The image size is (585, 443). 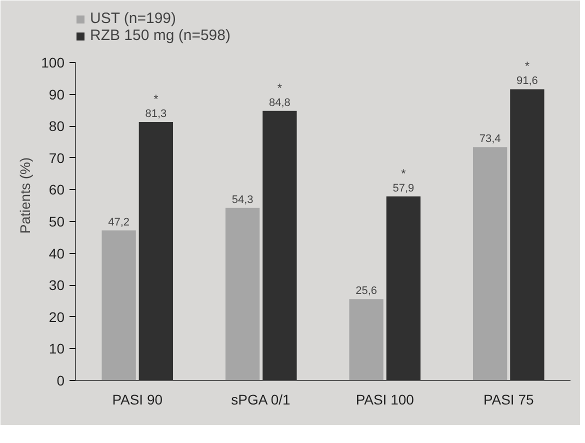 What do you see at coordinates (56, 190) in the screenshot?
I see `y-tick-label: 60` at bounding box center [56, 190].